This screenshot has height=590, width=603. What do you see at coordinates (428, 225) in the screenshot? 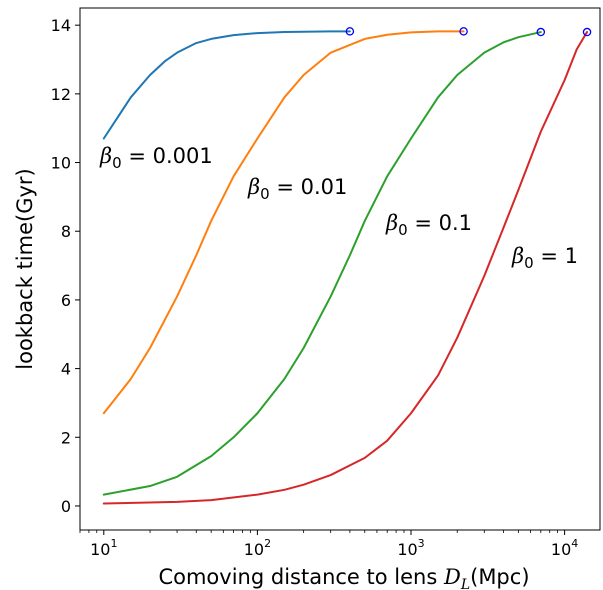
I see `series-annotation-2: β0 = 0.1` at bounding box center [428, 225].